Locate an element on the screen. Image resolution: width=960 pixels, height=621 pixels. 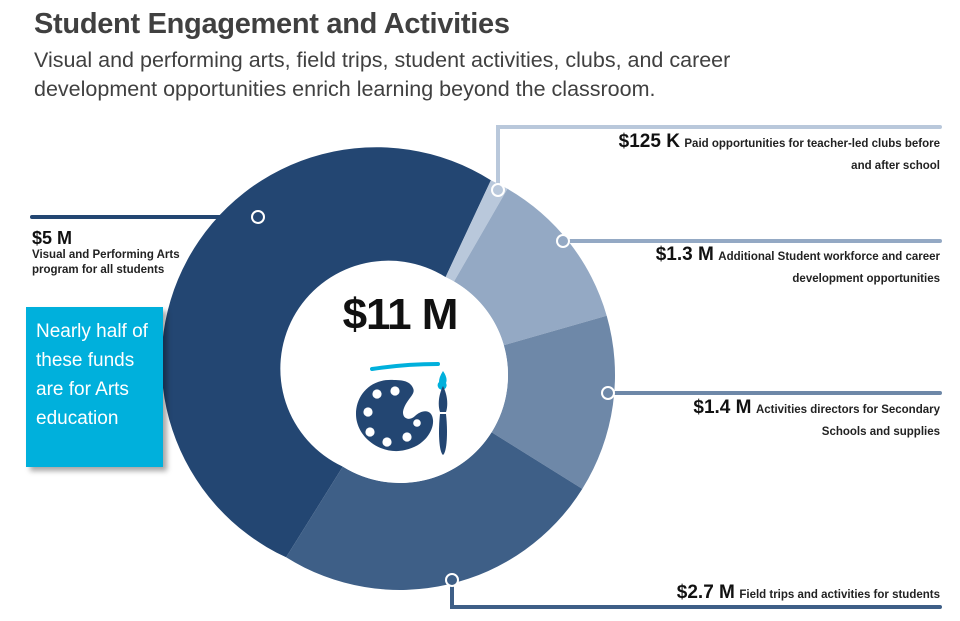
segment-workforce is located at coordinates (530, 267).